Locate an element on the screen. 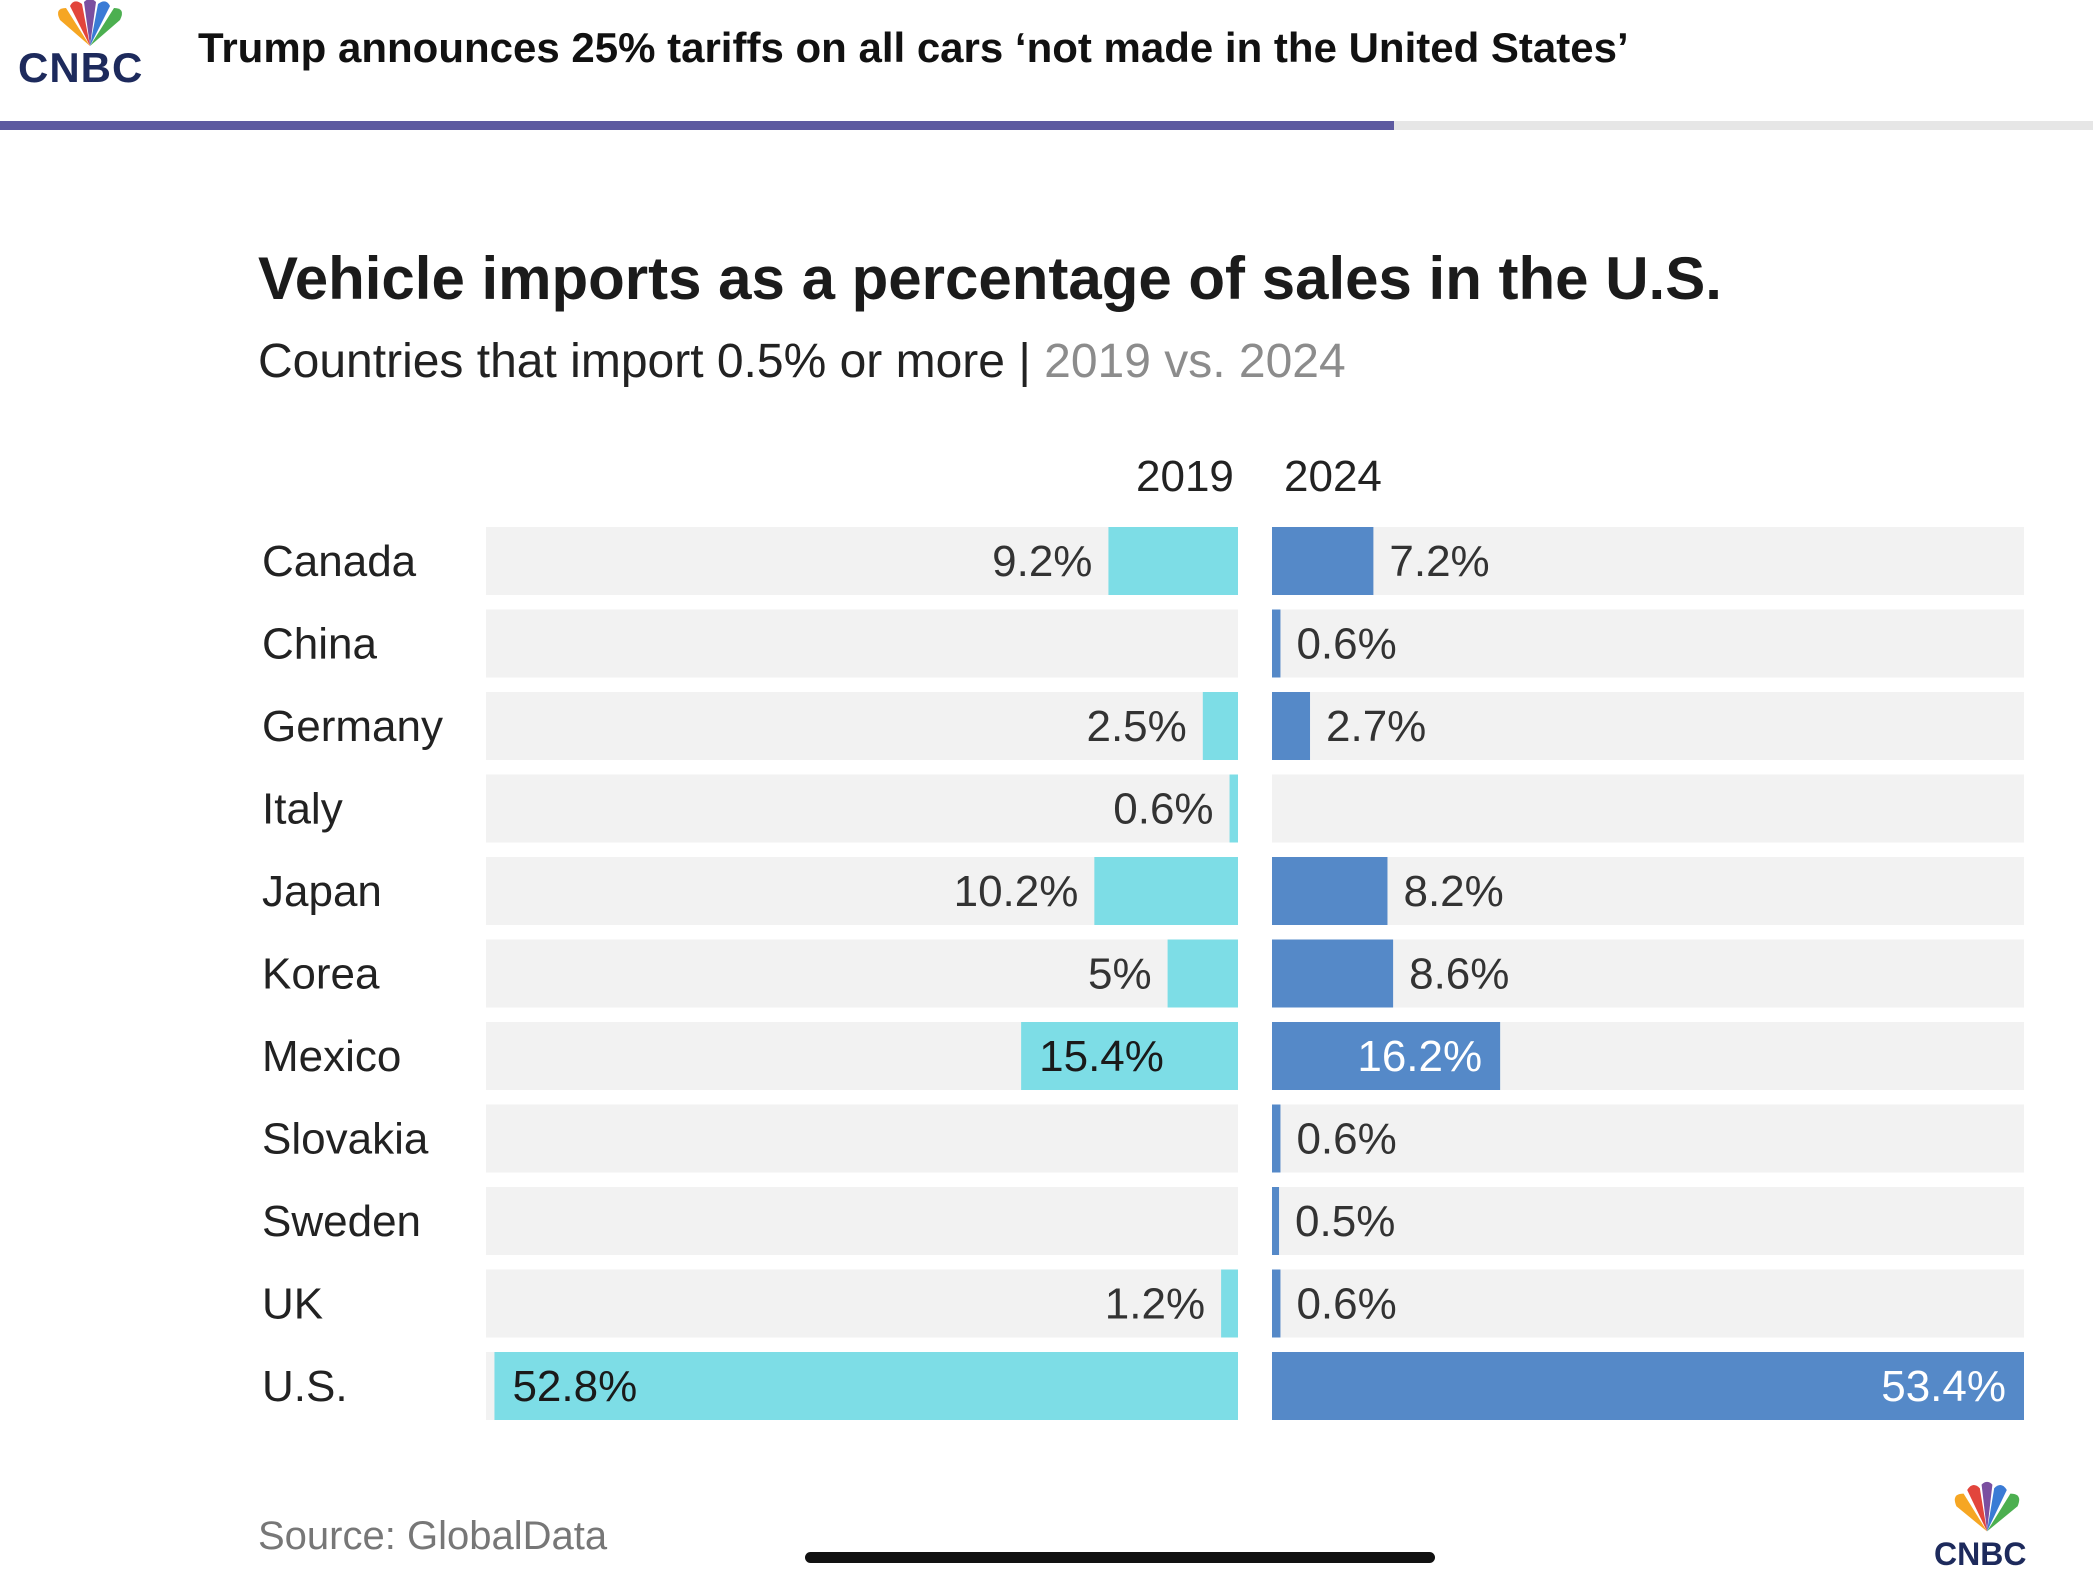 The image size is (2093, 1580). reading-progress-bar is located at coordinates (1046, 125).